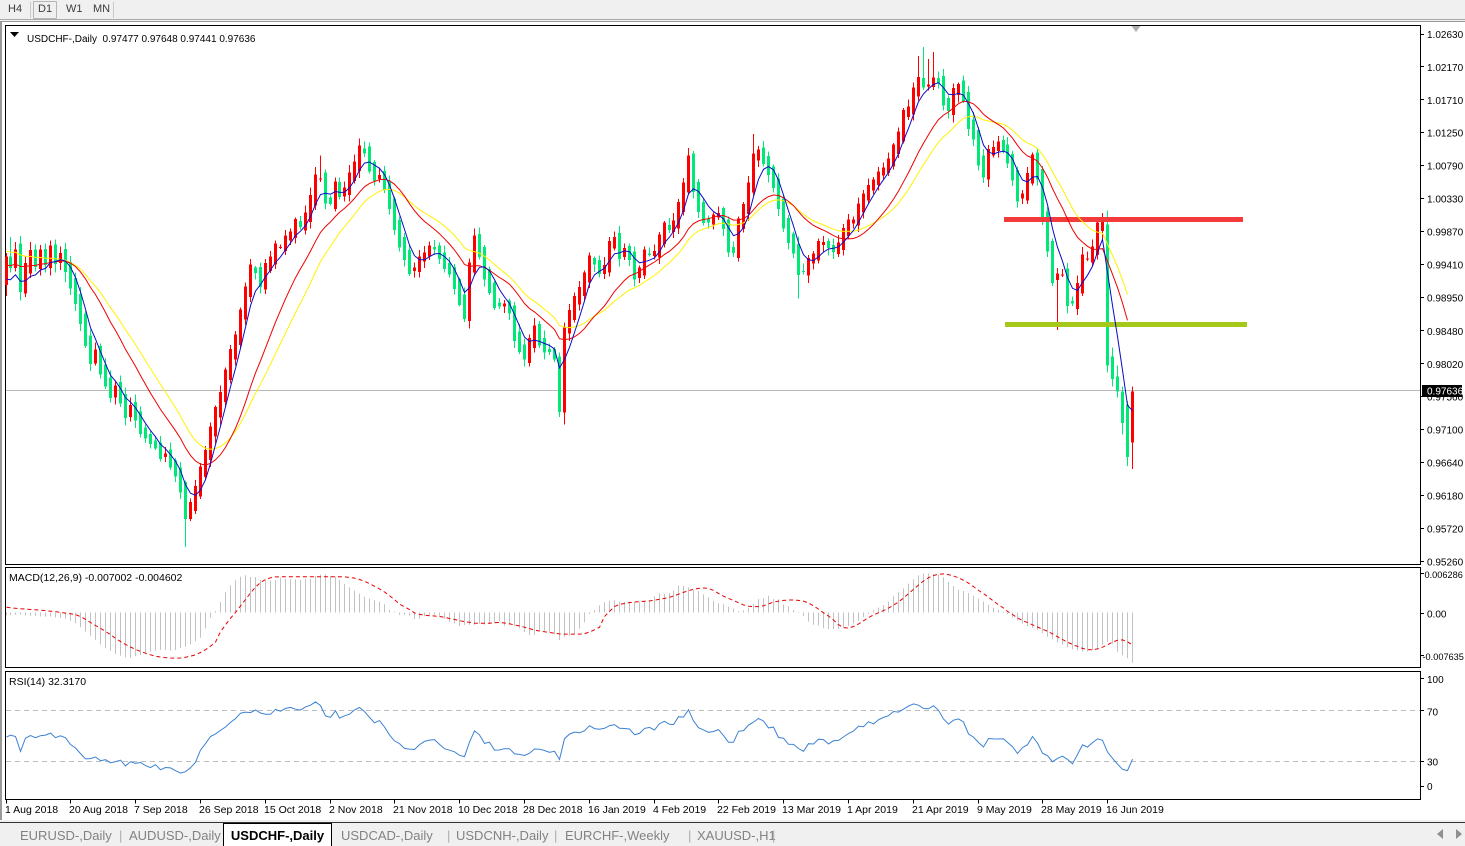  What do you see at coordinates (1445, 233) in the screenshot?
I see `svg-text: 0.99870` at bounding box center [1445, 233].